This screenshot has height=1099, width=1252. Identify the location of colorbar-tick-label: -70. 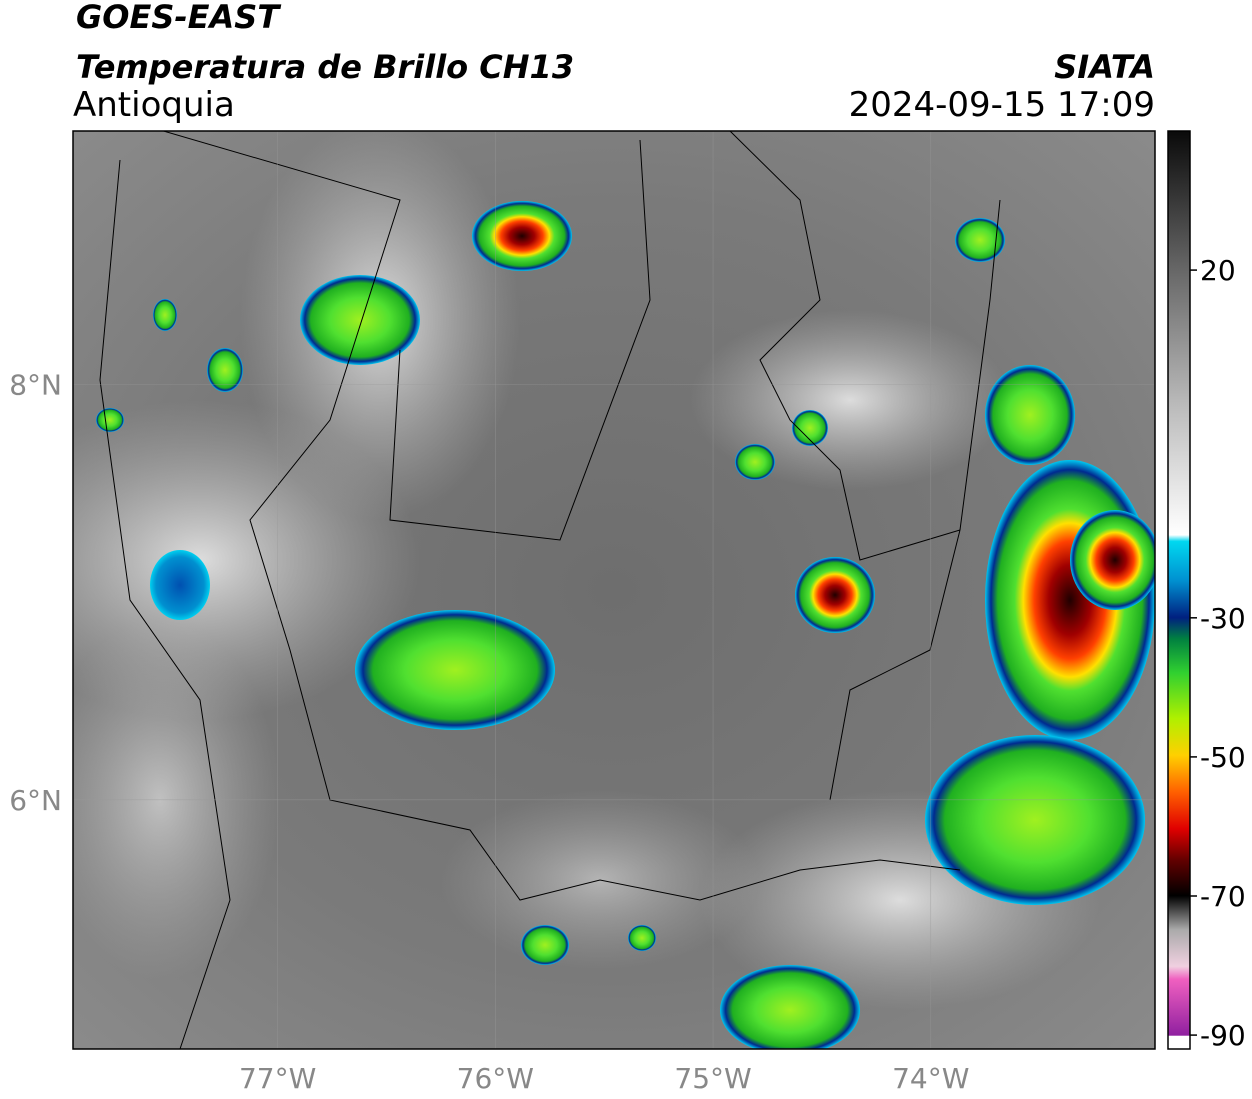
(1223, 896).